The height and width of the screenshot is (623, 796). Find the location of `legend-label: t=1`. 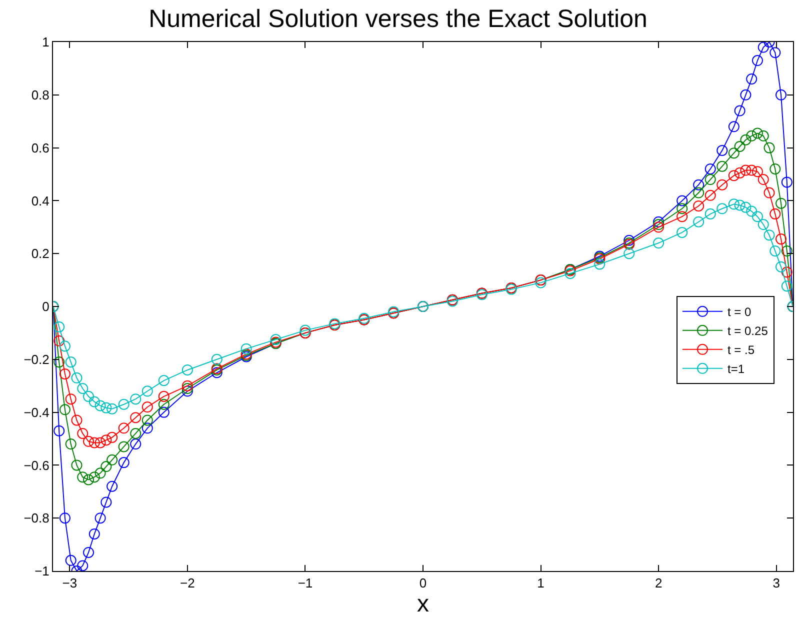

legend-label: t=1 is located at coordinates (736, 369).